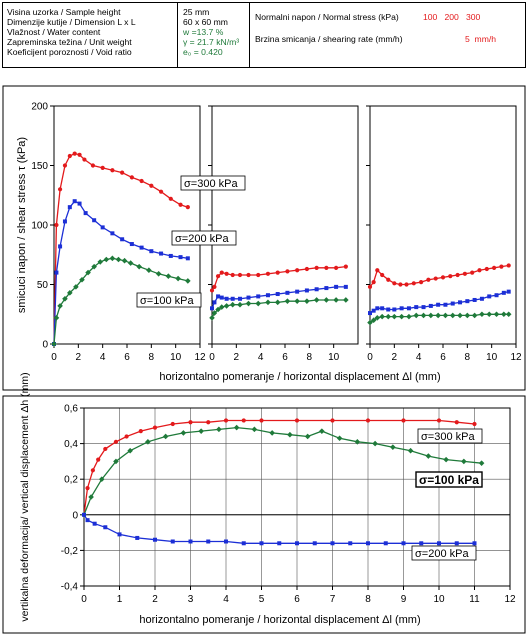 The height and width of the screenshot is (635, 530). Describe the element at coordinates (39, 226) in the screenshot. I see `y-tick-label: 100` at that location.